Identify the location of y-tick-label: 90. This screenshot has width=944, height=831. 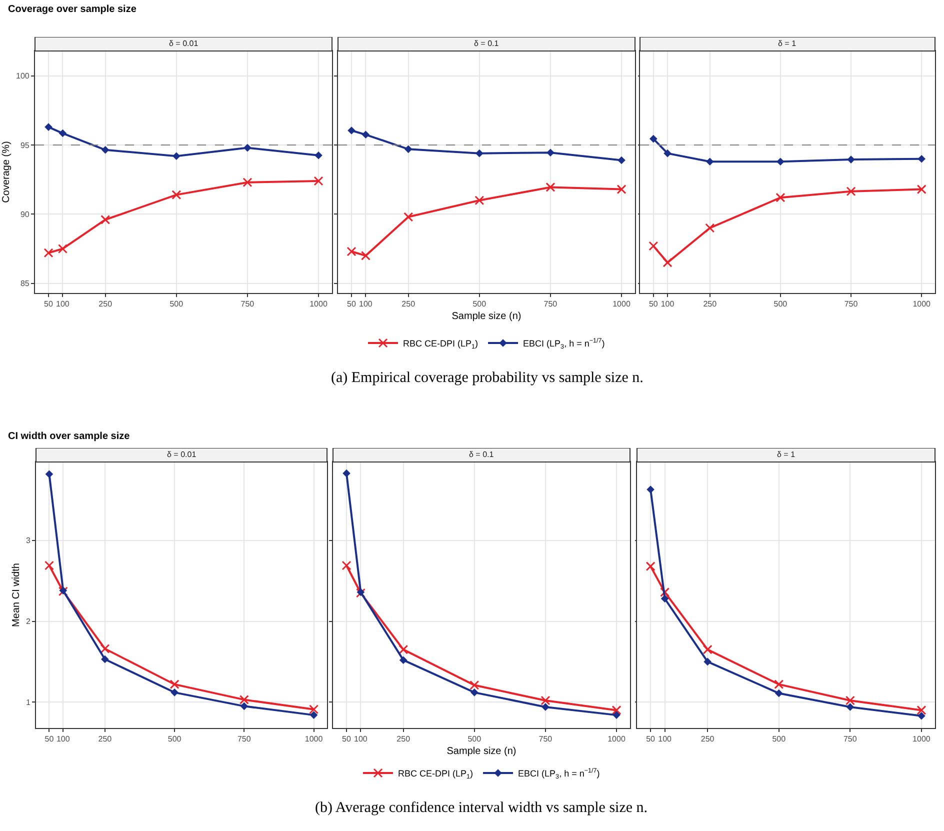
(25, 214).